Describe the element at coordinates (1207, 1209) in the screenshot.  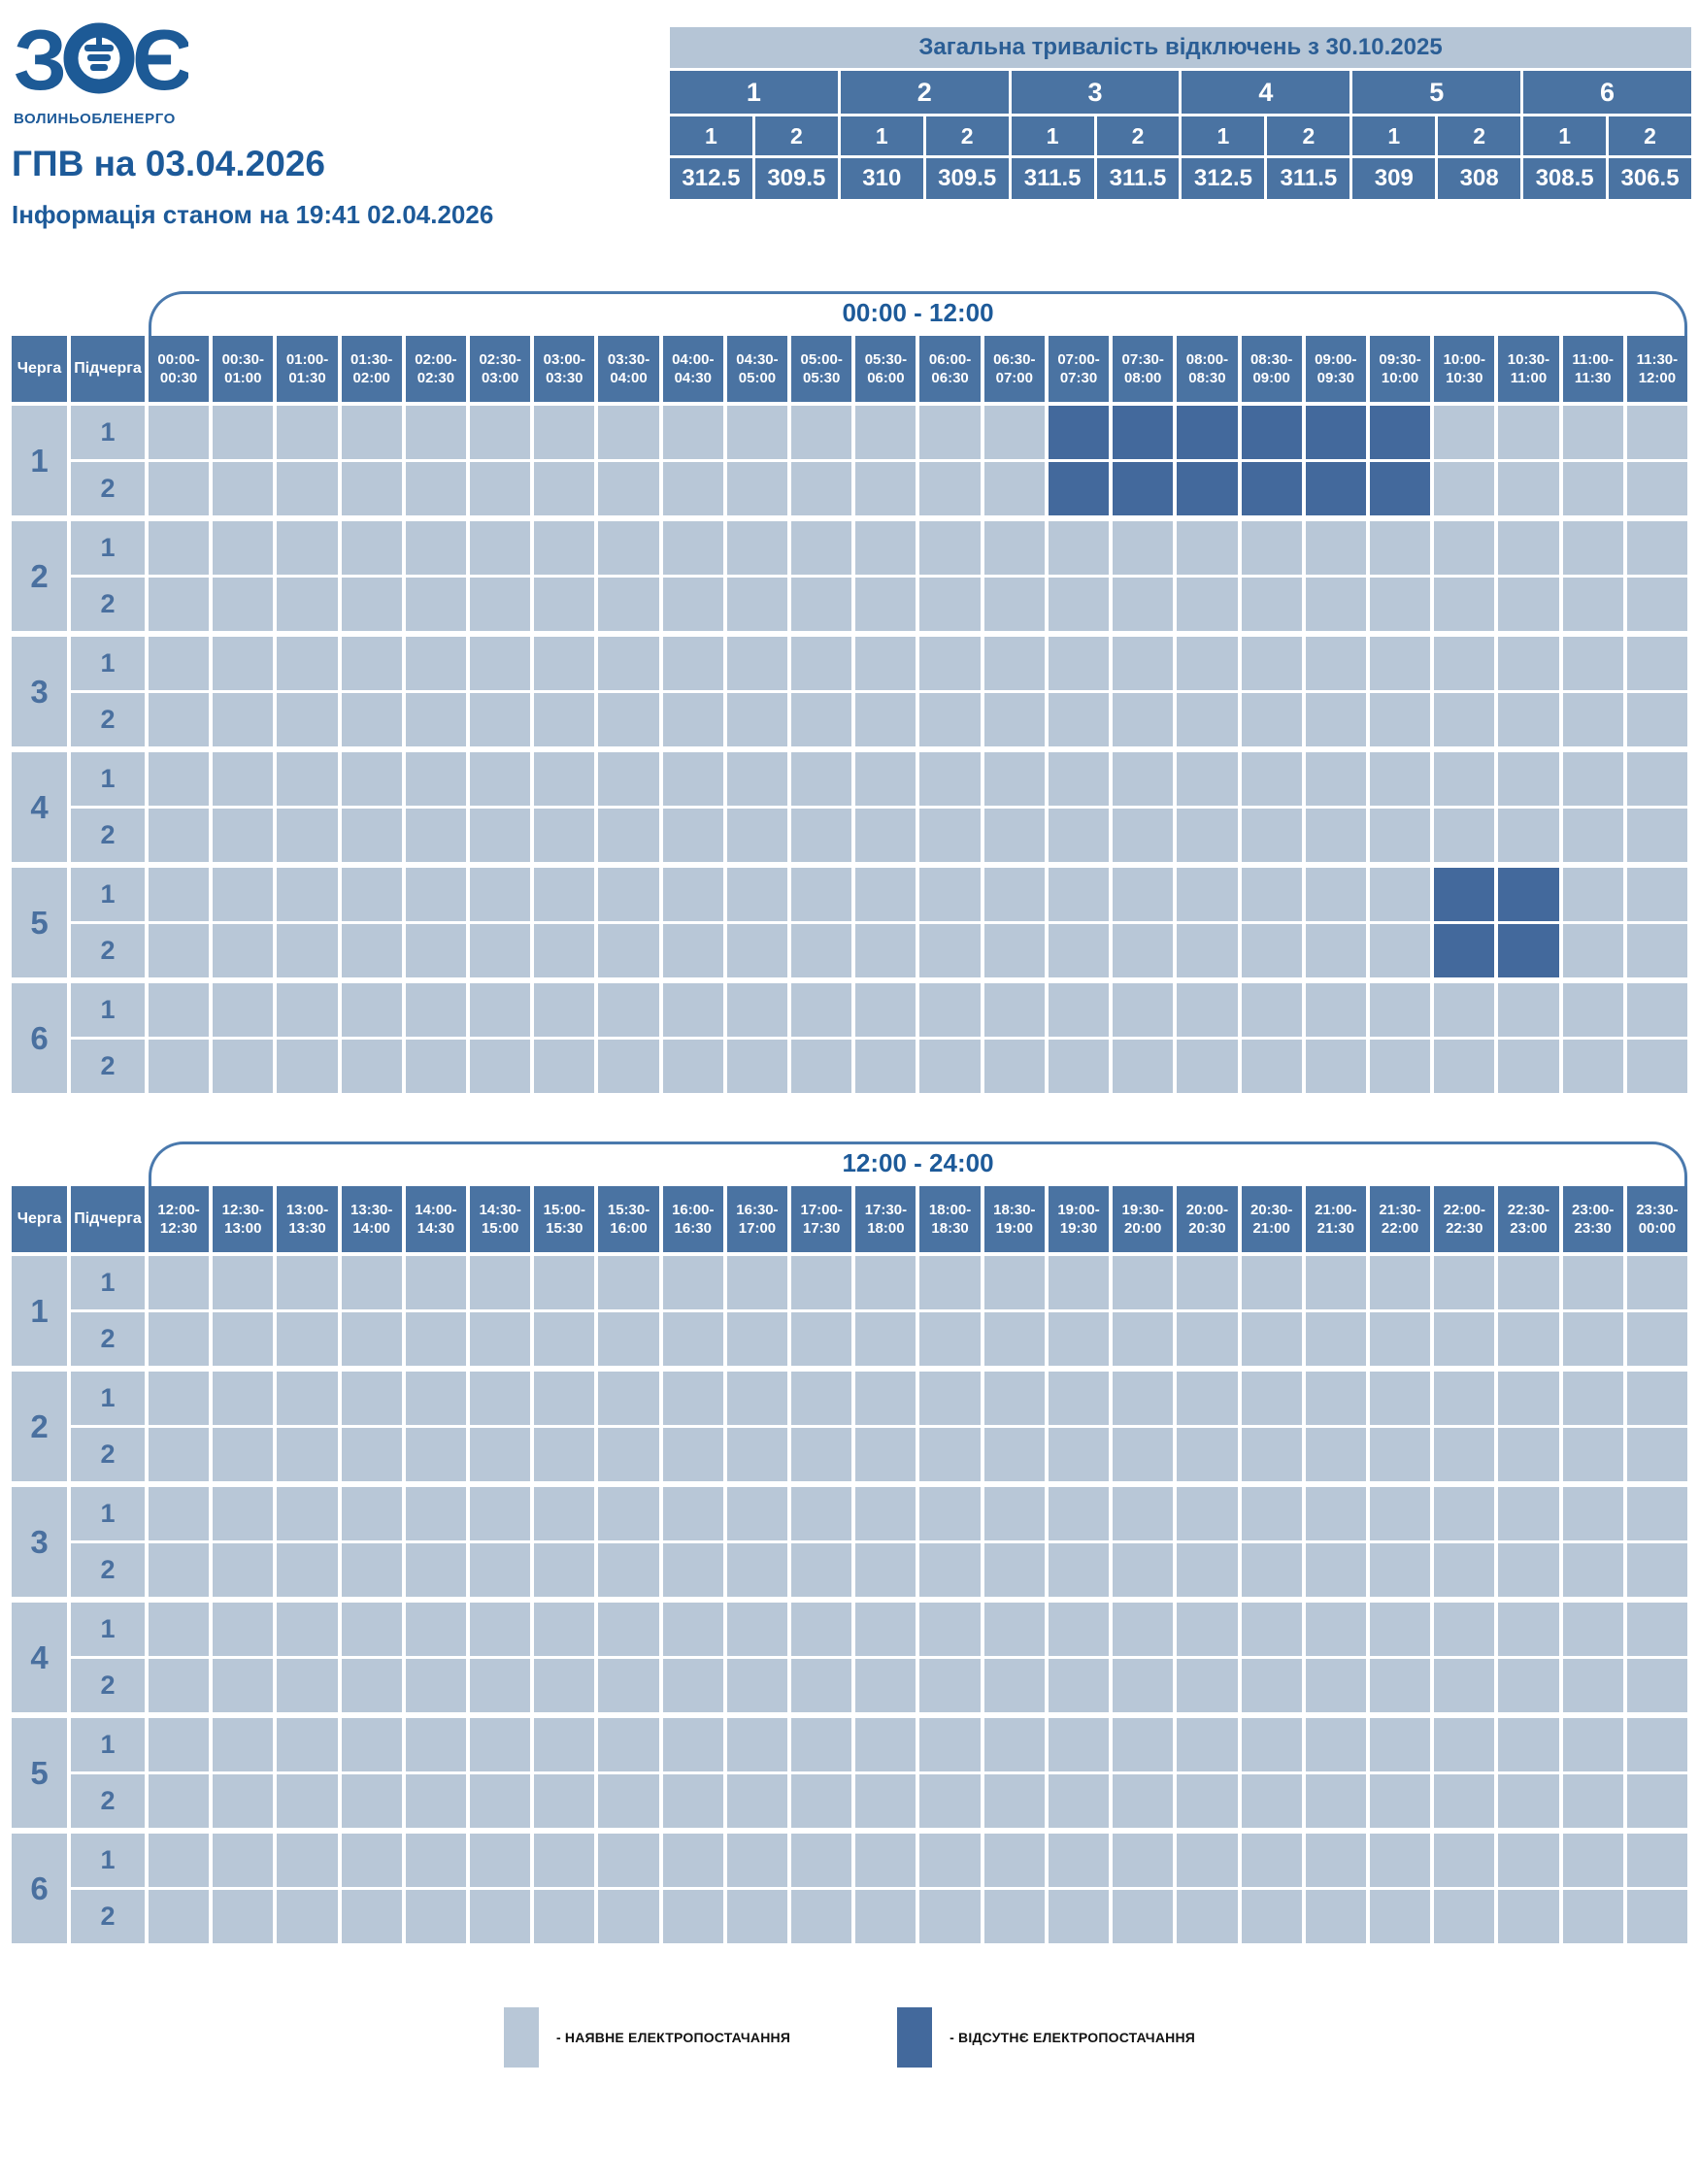
I see `time-slot-start: 20:00-` at that location.